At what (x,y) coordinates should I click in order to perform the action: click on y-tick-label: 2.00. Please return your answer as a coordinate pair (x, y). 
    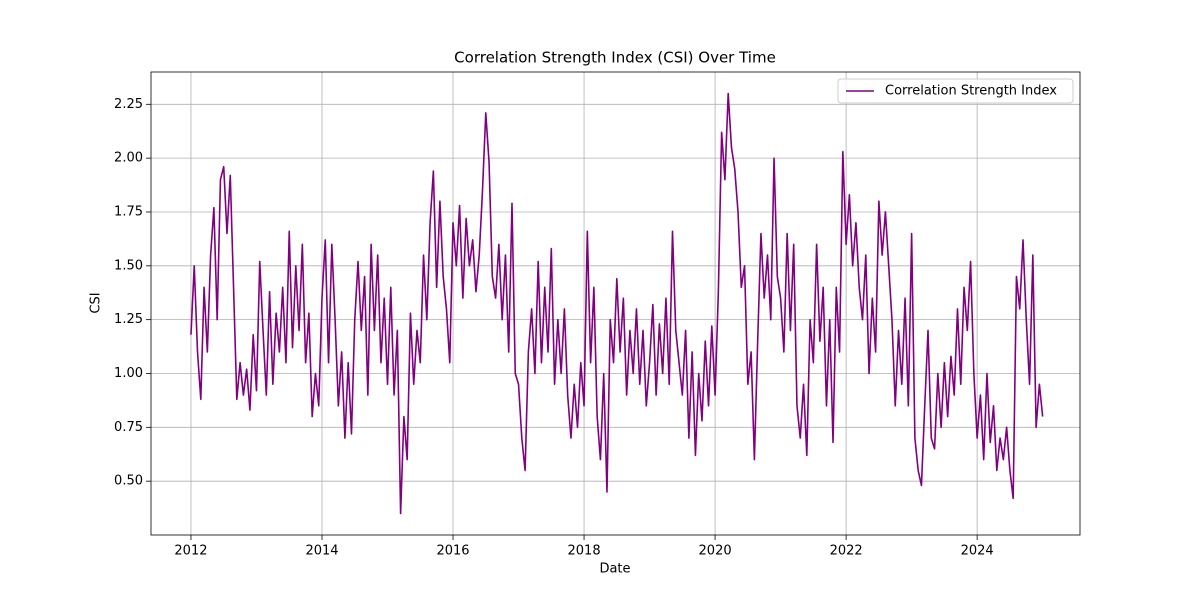
    Looking at the image, I should click on (128, 158).